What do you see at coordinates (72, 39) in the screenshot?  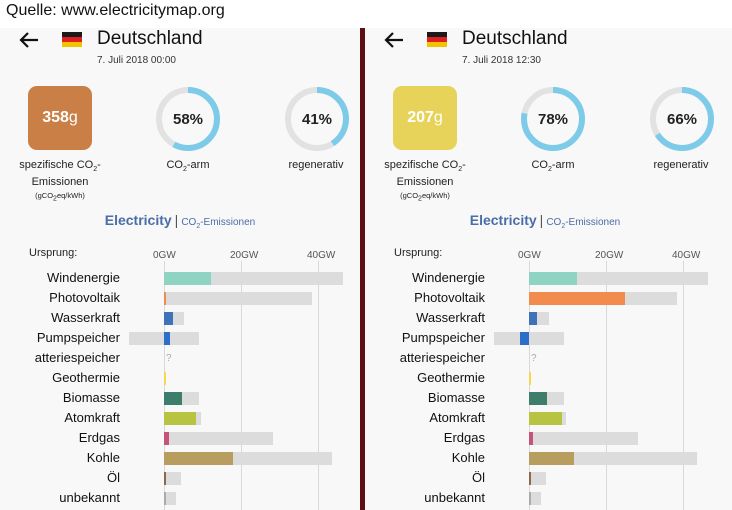 I see `germany-flag-icon` at bounding box center [72, 39].